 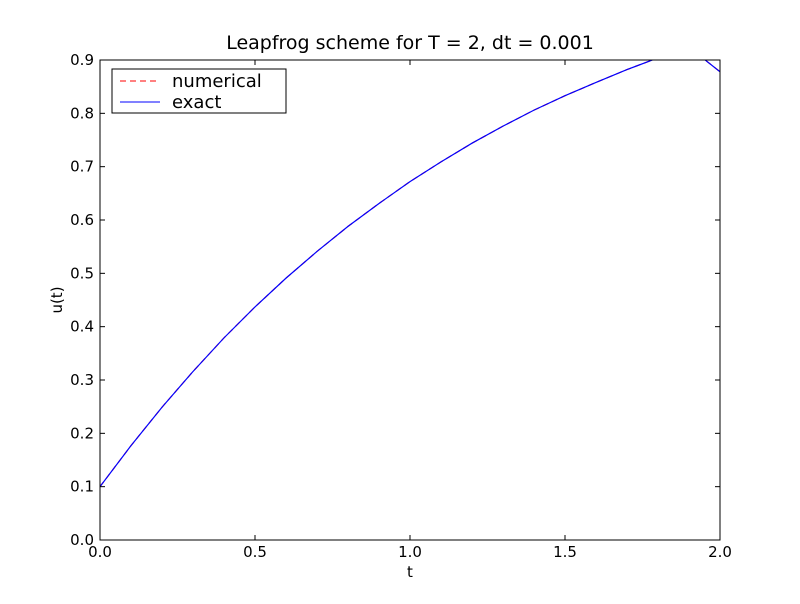 I want to click on y-tick-label: 0.6, so click(x=82, y=220).